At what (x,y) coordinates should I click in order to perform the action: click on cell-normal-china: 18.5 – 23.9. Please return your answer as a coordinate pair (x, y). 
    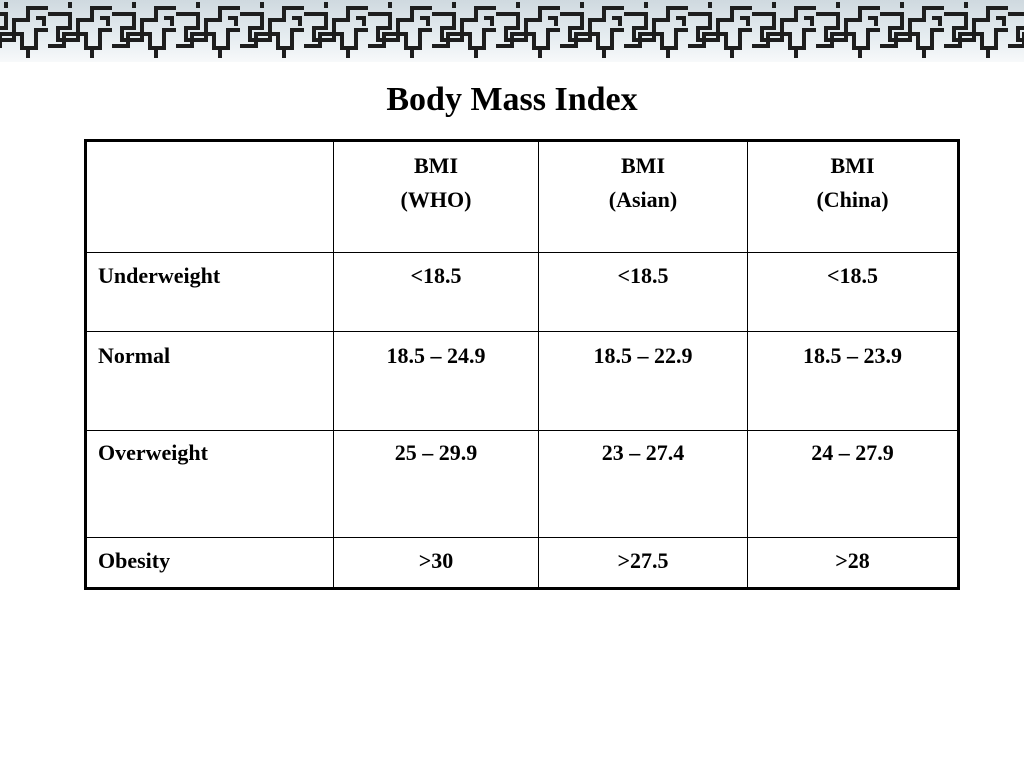
    Looking at the image, I should click on (853, 381).